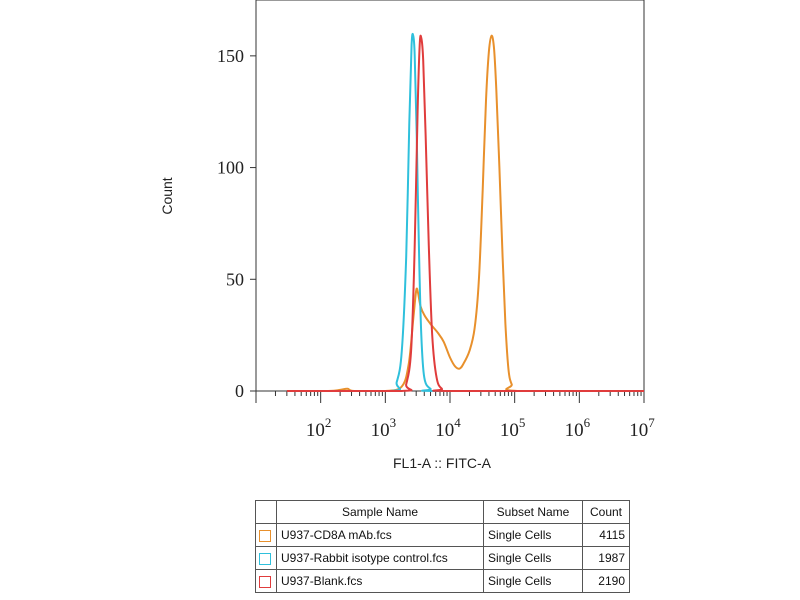 The height and width of the screenshot is (600, 800). I want to click on y-axis-label: Count, so click(167, 195).